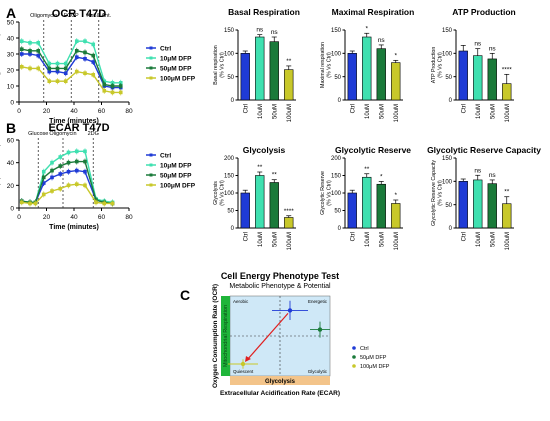  What do you see at coordinates (176, 58) in the screenshot?
I see `legend-label: 10μM DFP` at bounding box center [176, 58].